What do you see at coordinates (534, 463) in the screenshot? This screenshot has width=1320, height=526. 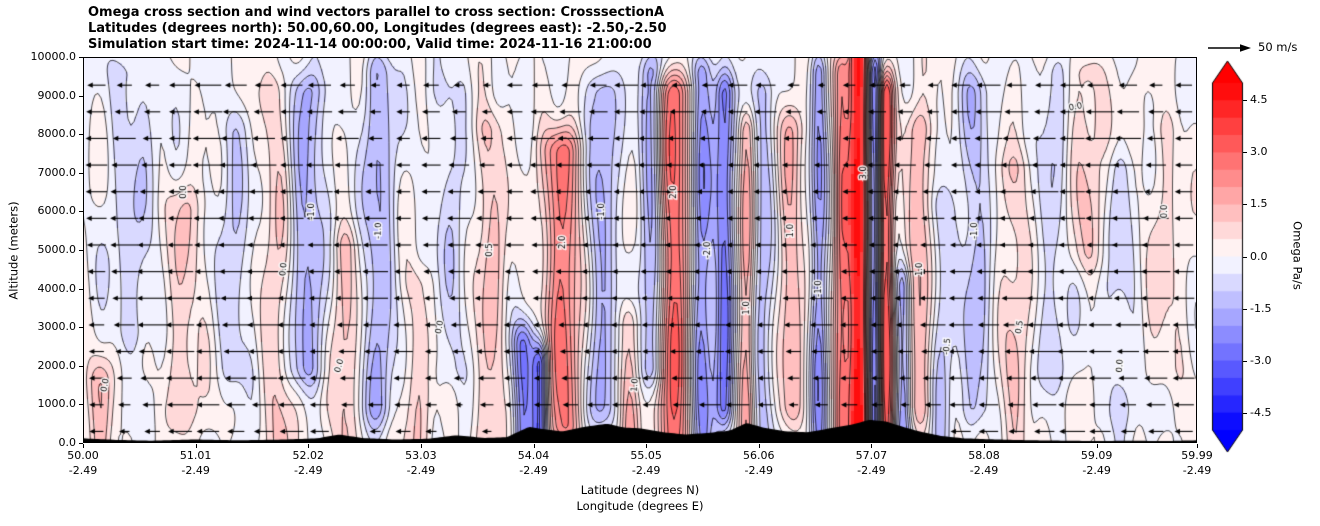 I see `x-tick: 54.04 -2.49` at bounding box center [534, 463].